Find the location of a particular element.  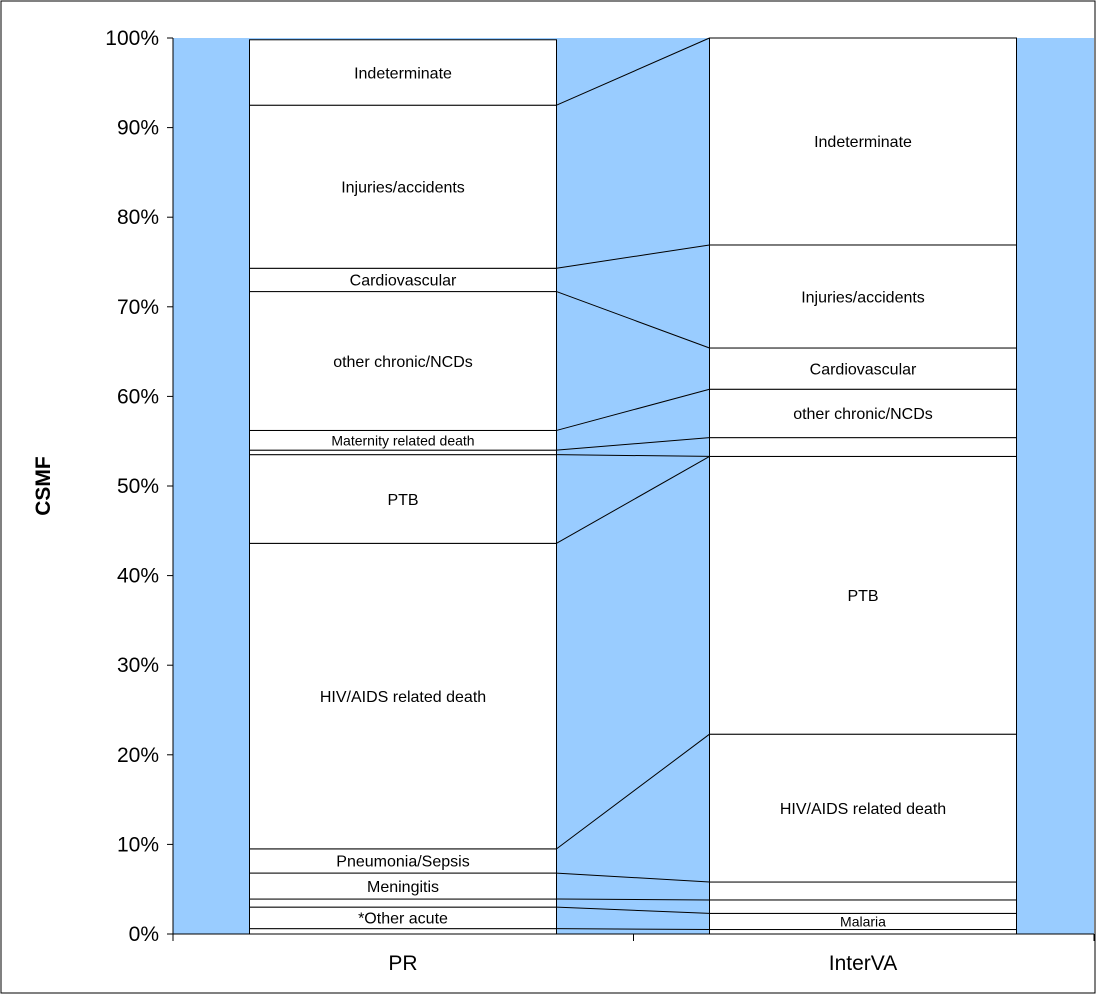

y-tick-label: 30% is located at coordinates (138, 665).